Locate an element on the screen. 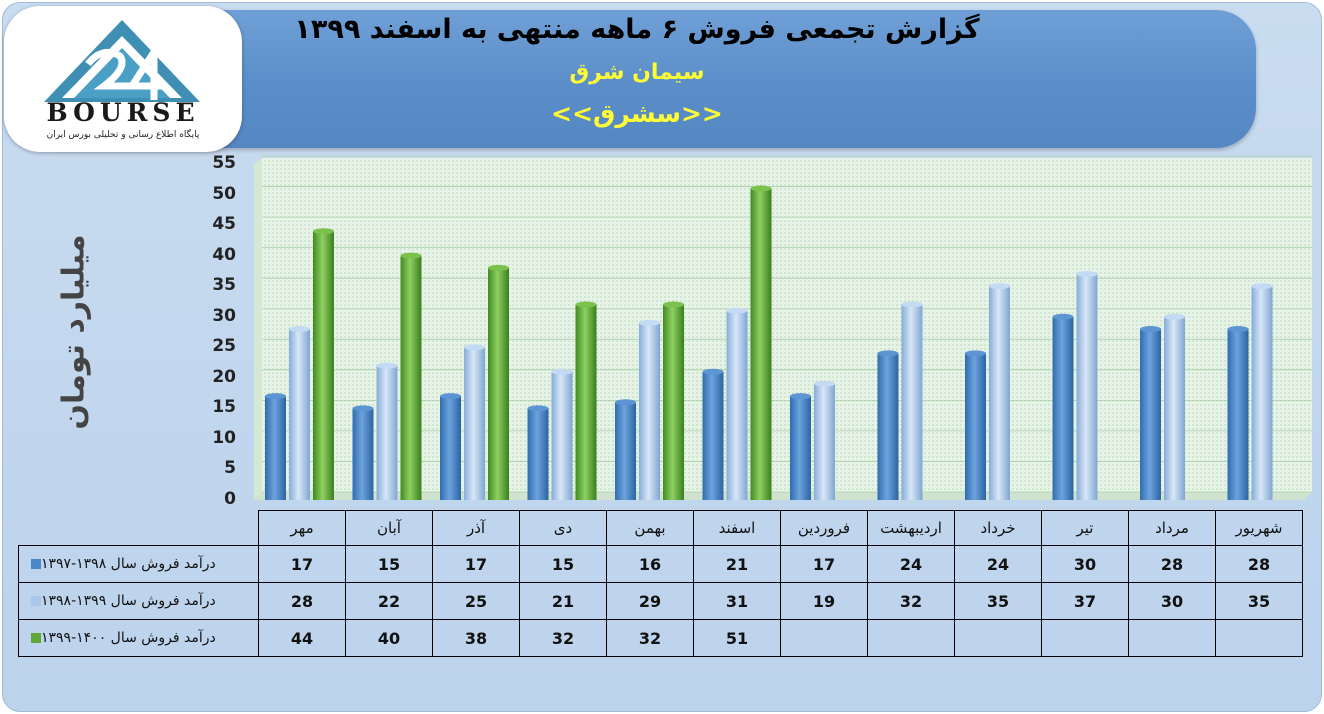 The height and width of the screenshot is (714, 1324). series-legend-label: درآمد فروش سال ۱۴۰۰-۱۳۹۹ is located at coordinates (138, 638).